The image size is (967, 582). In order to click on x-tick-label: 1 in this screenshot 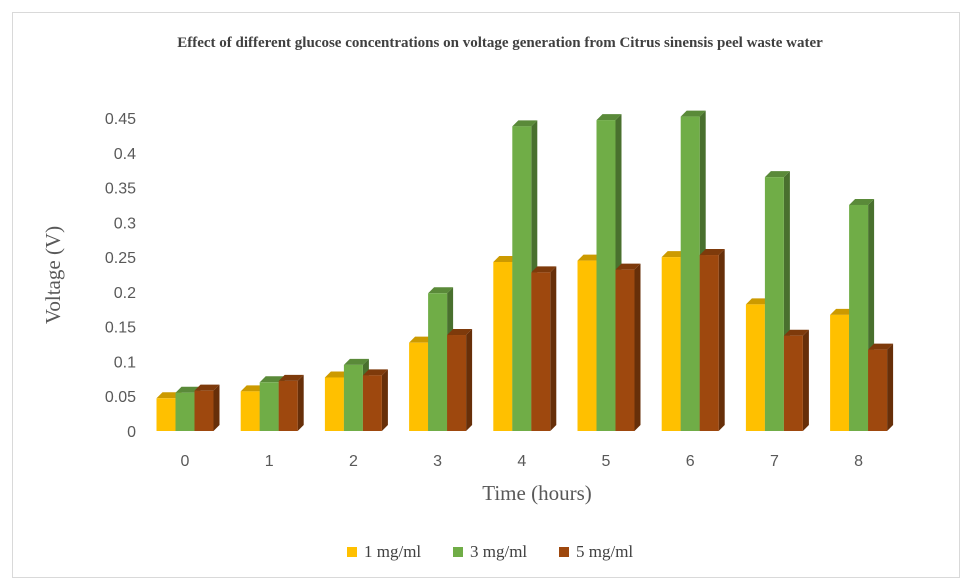, I will do `click(269, 461)`.